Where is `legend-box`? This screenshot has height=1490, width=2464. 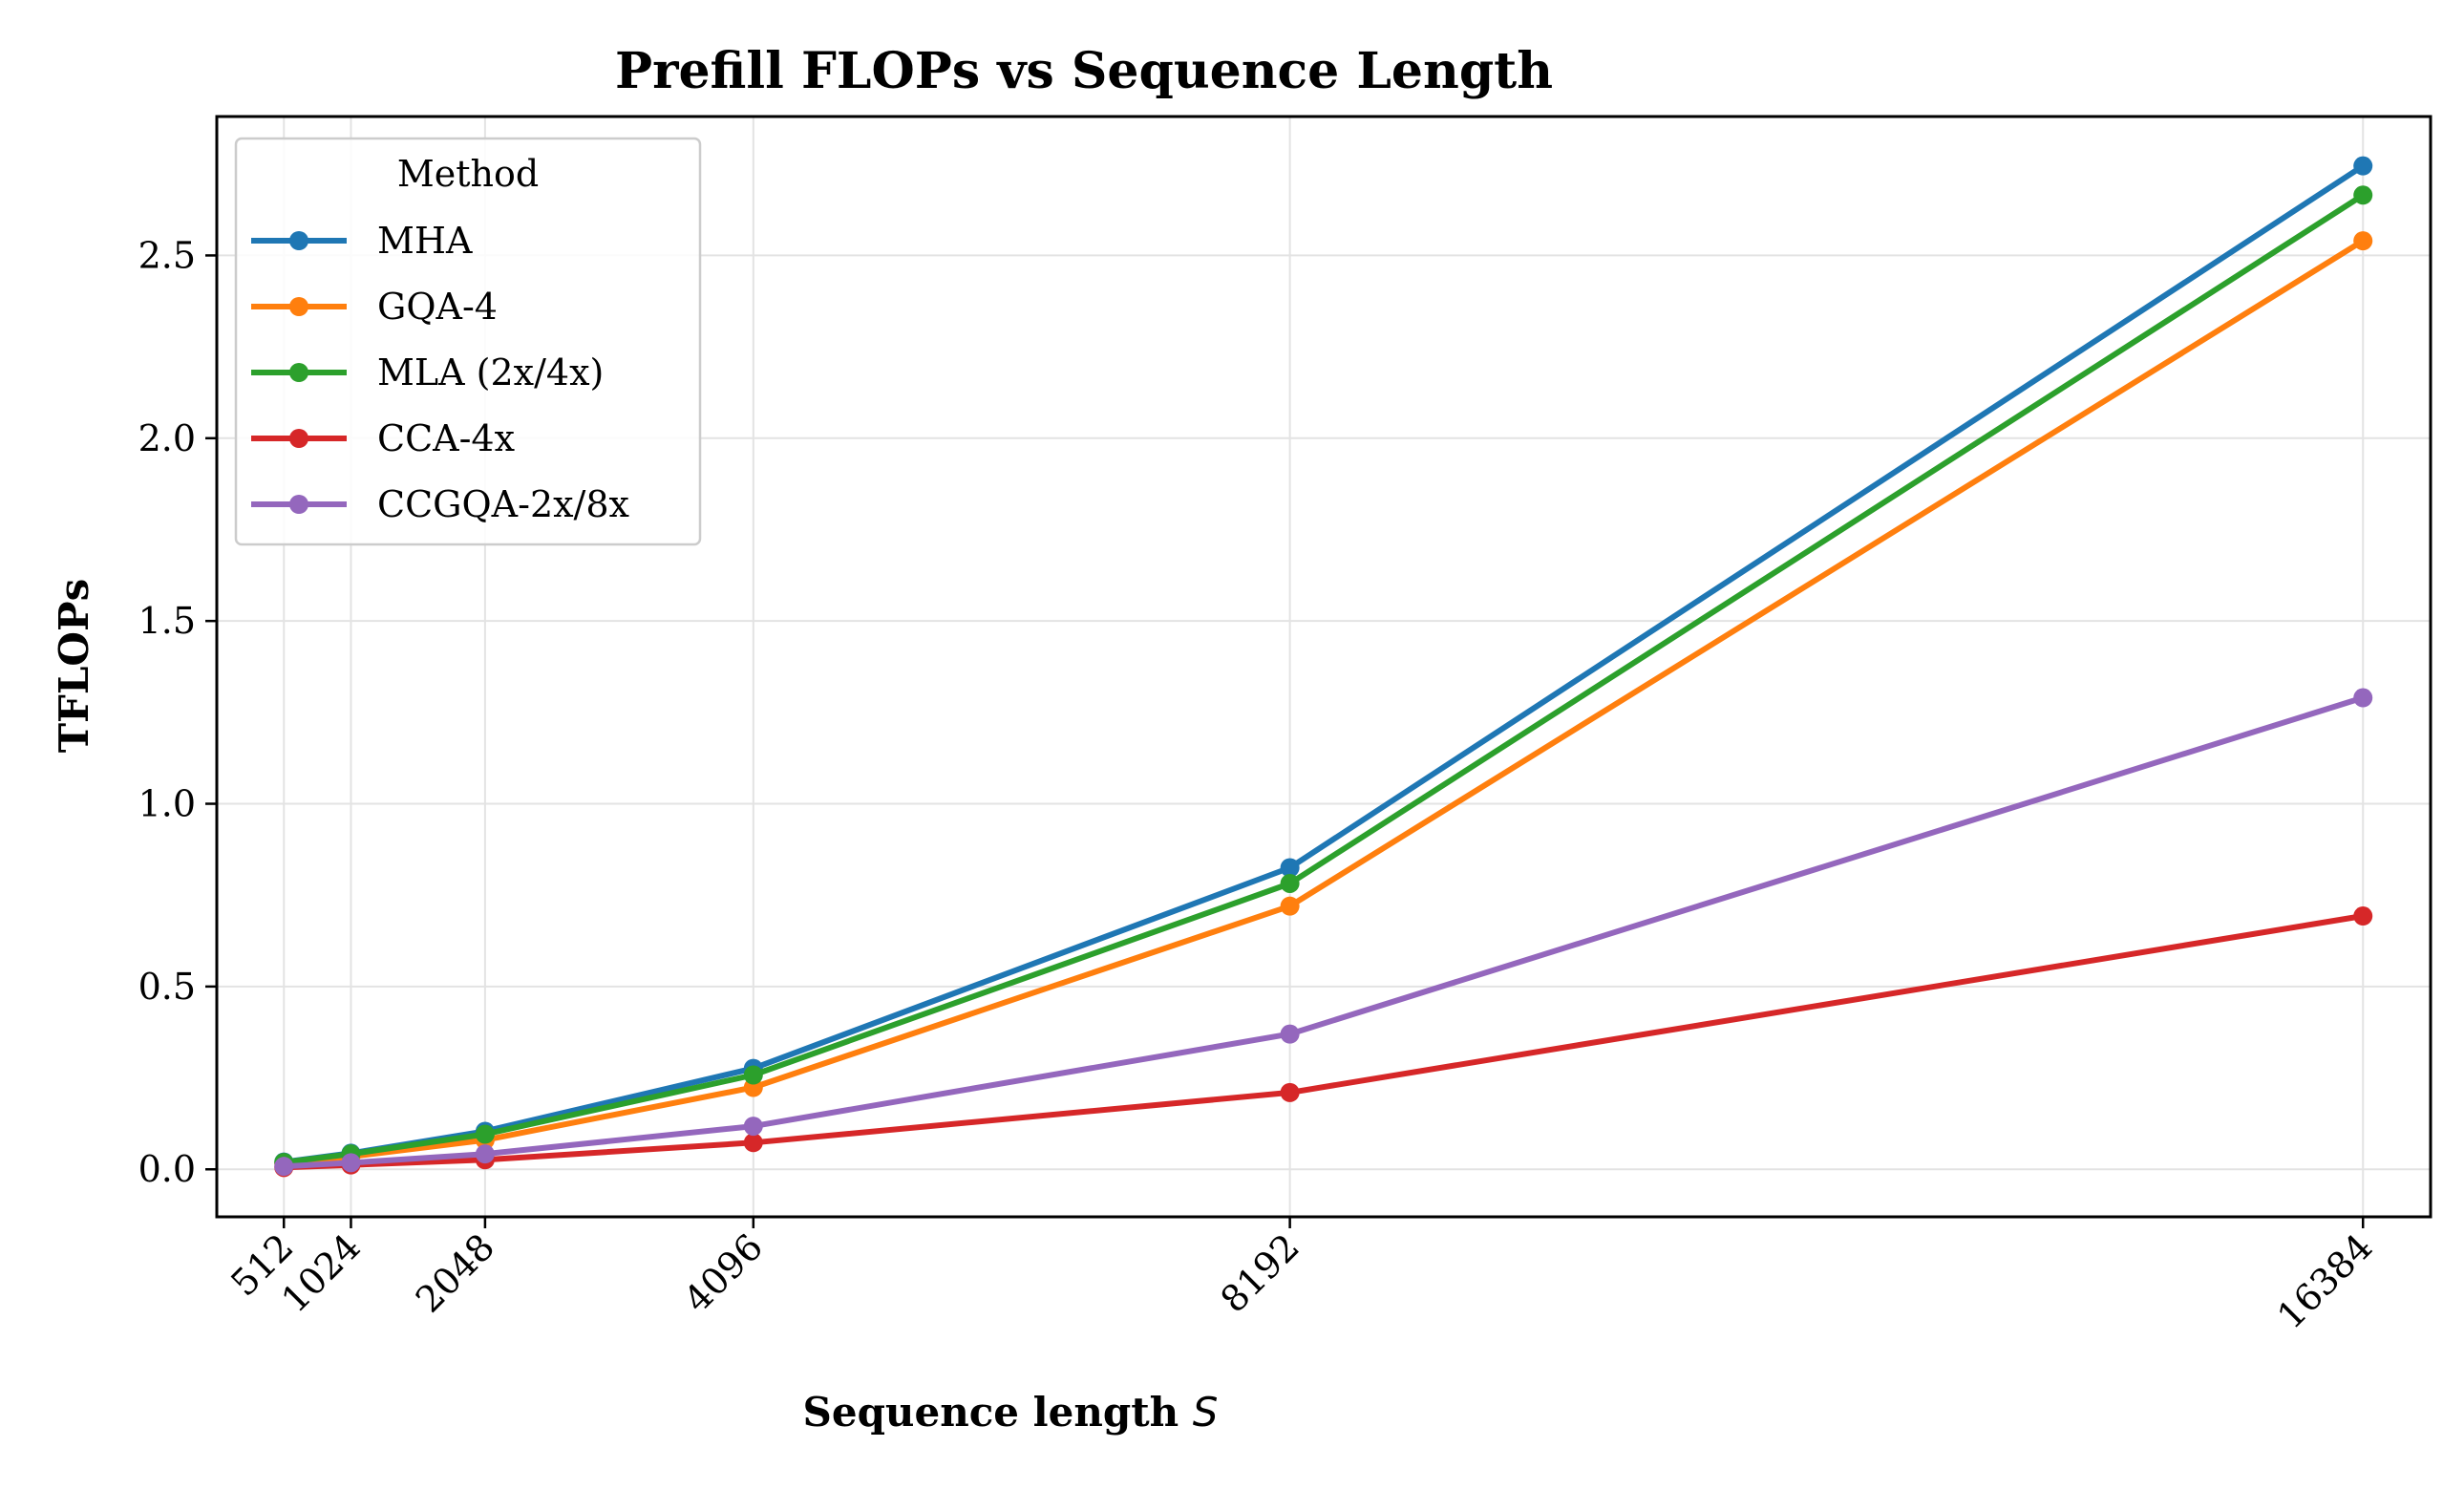 legend-box is located at coordinates (468, 342).